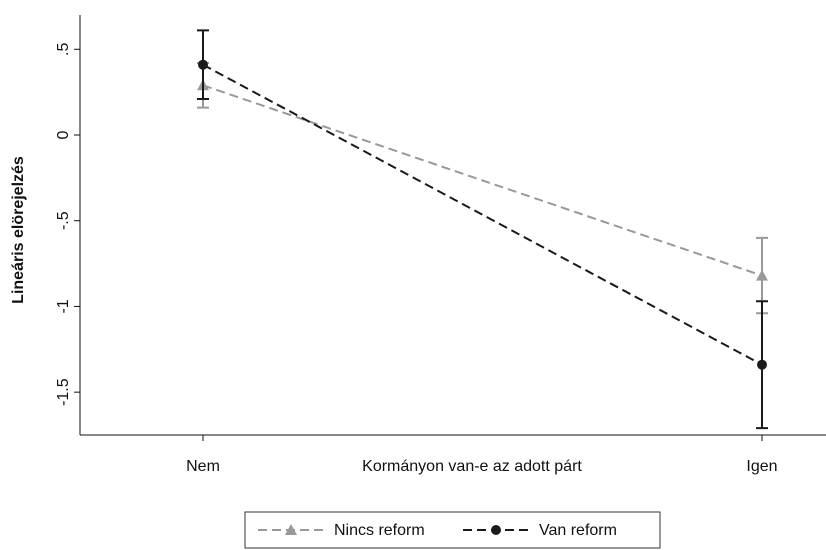  Describe the element at coordinates (63, 392) in the screenshot. I see `y-tick-label: -1.5` at that location.